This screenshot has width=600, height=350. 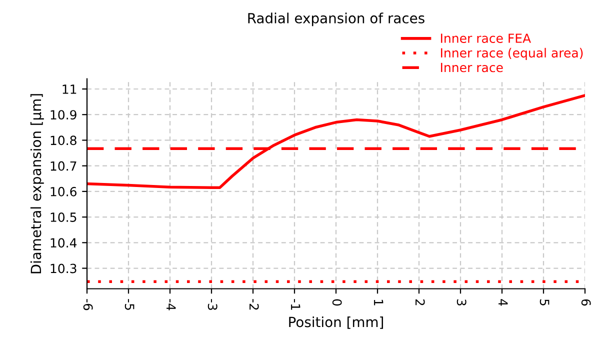 What do you see at coordinates (63, 243) in the screenshot?
I see `y-tick-label: 10.4` at bounding box center [63, 243].